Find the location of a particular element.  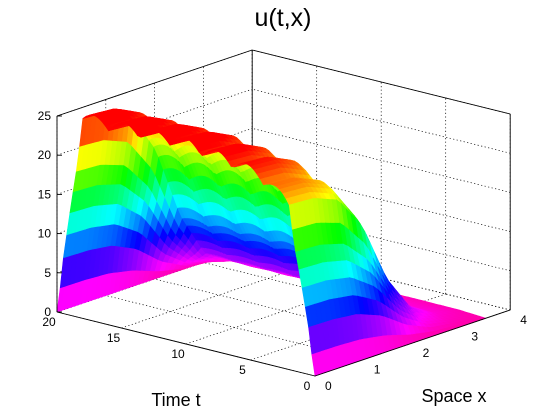

z-tick-label: 5 is located at coordinates (47, 273).